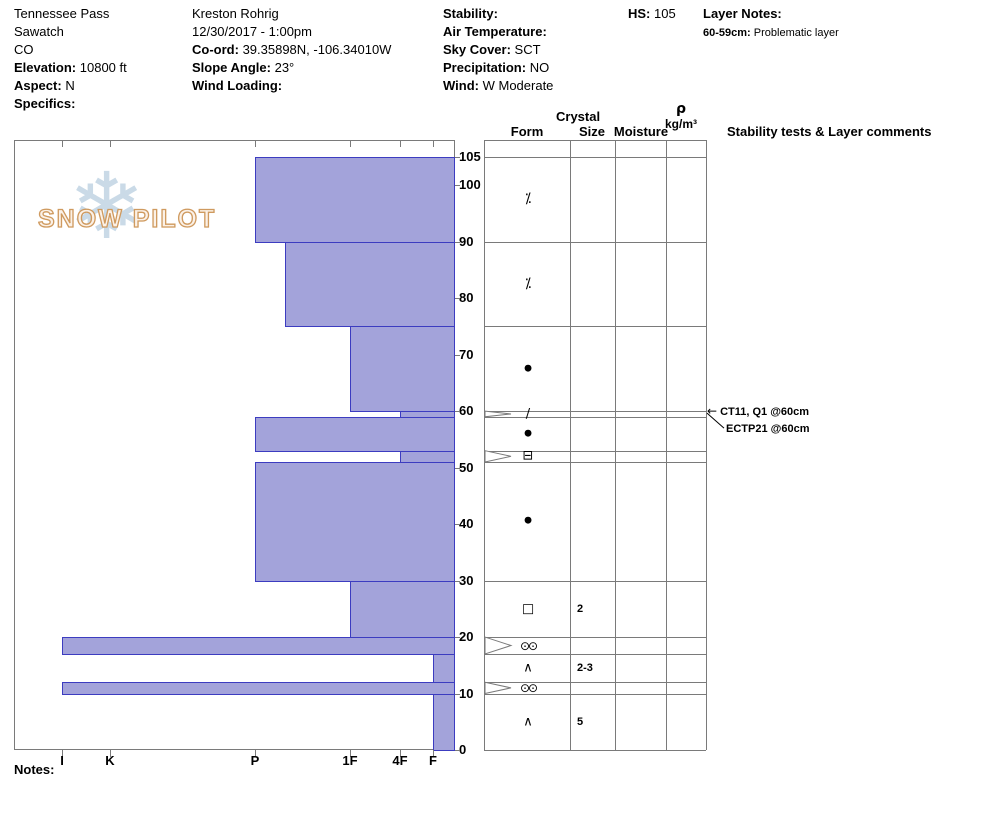 The image size is (994, 840). I want to click on layer-boundary-60cm, so click(595, 411).